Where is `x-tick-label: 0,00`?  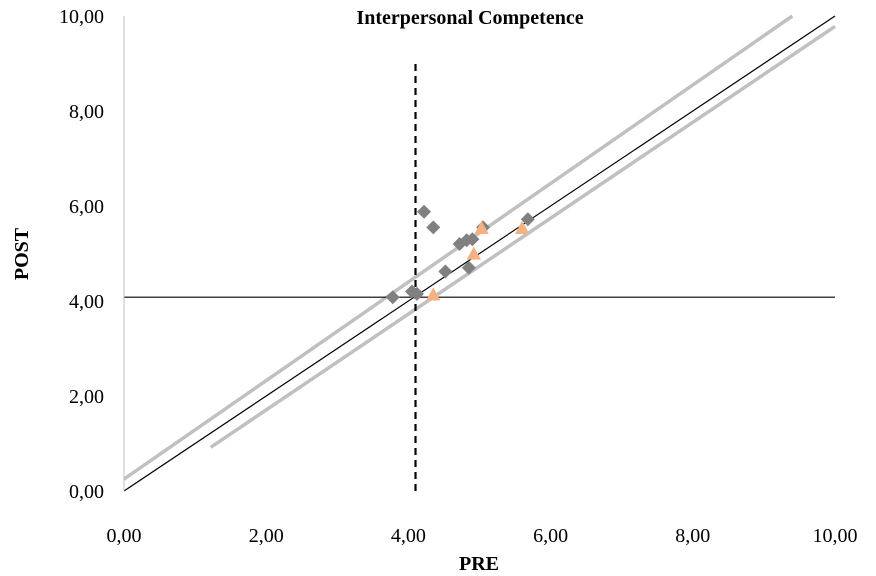
x-tick-label: 0,00 is located at coordinates (124, 536).